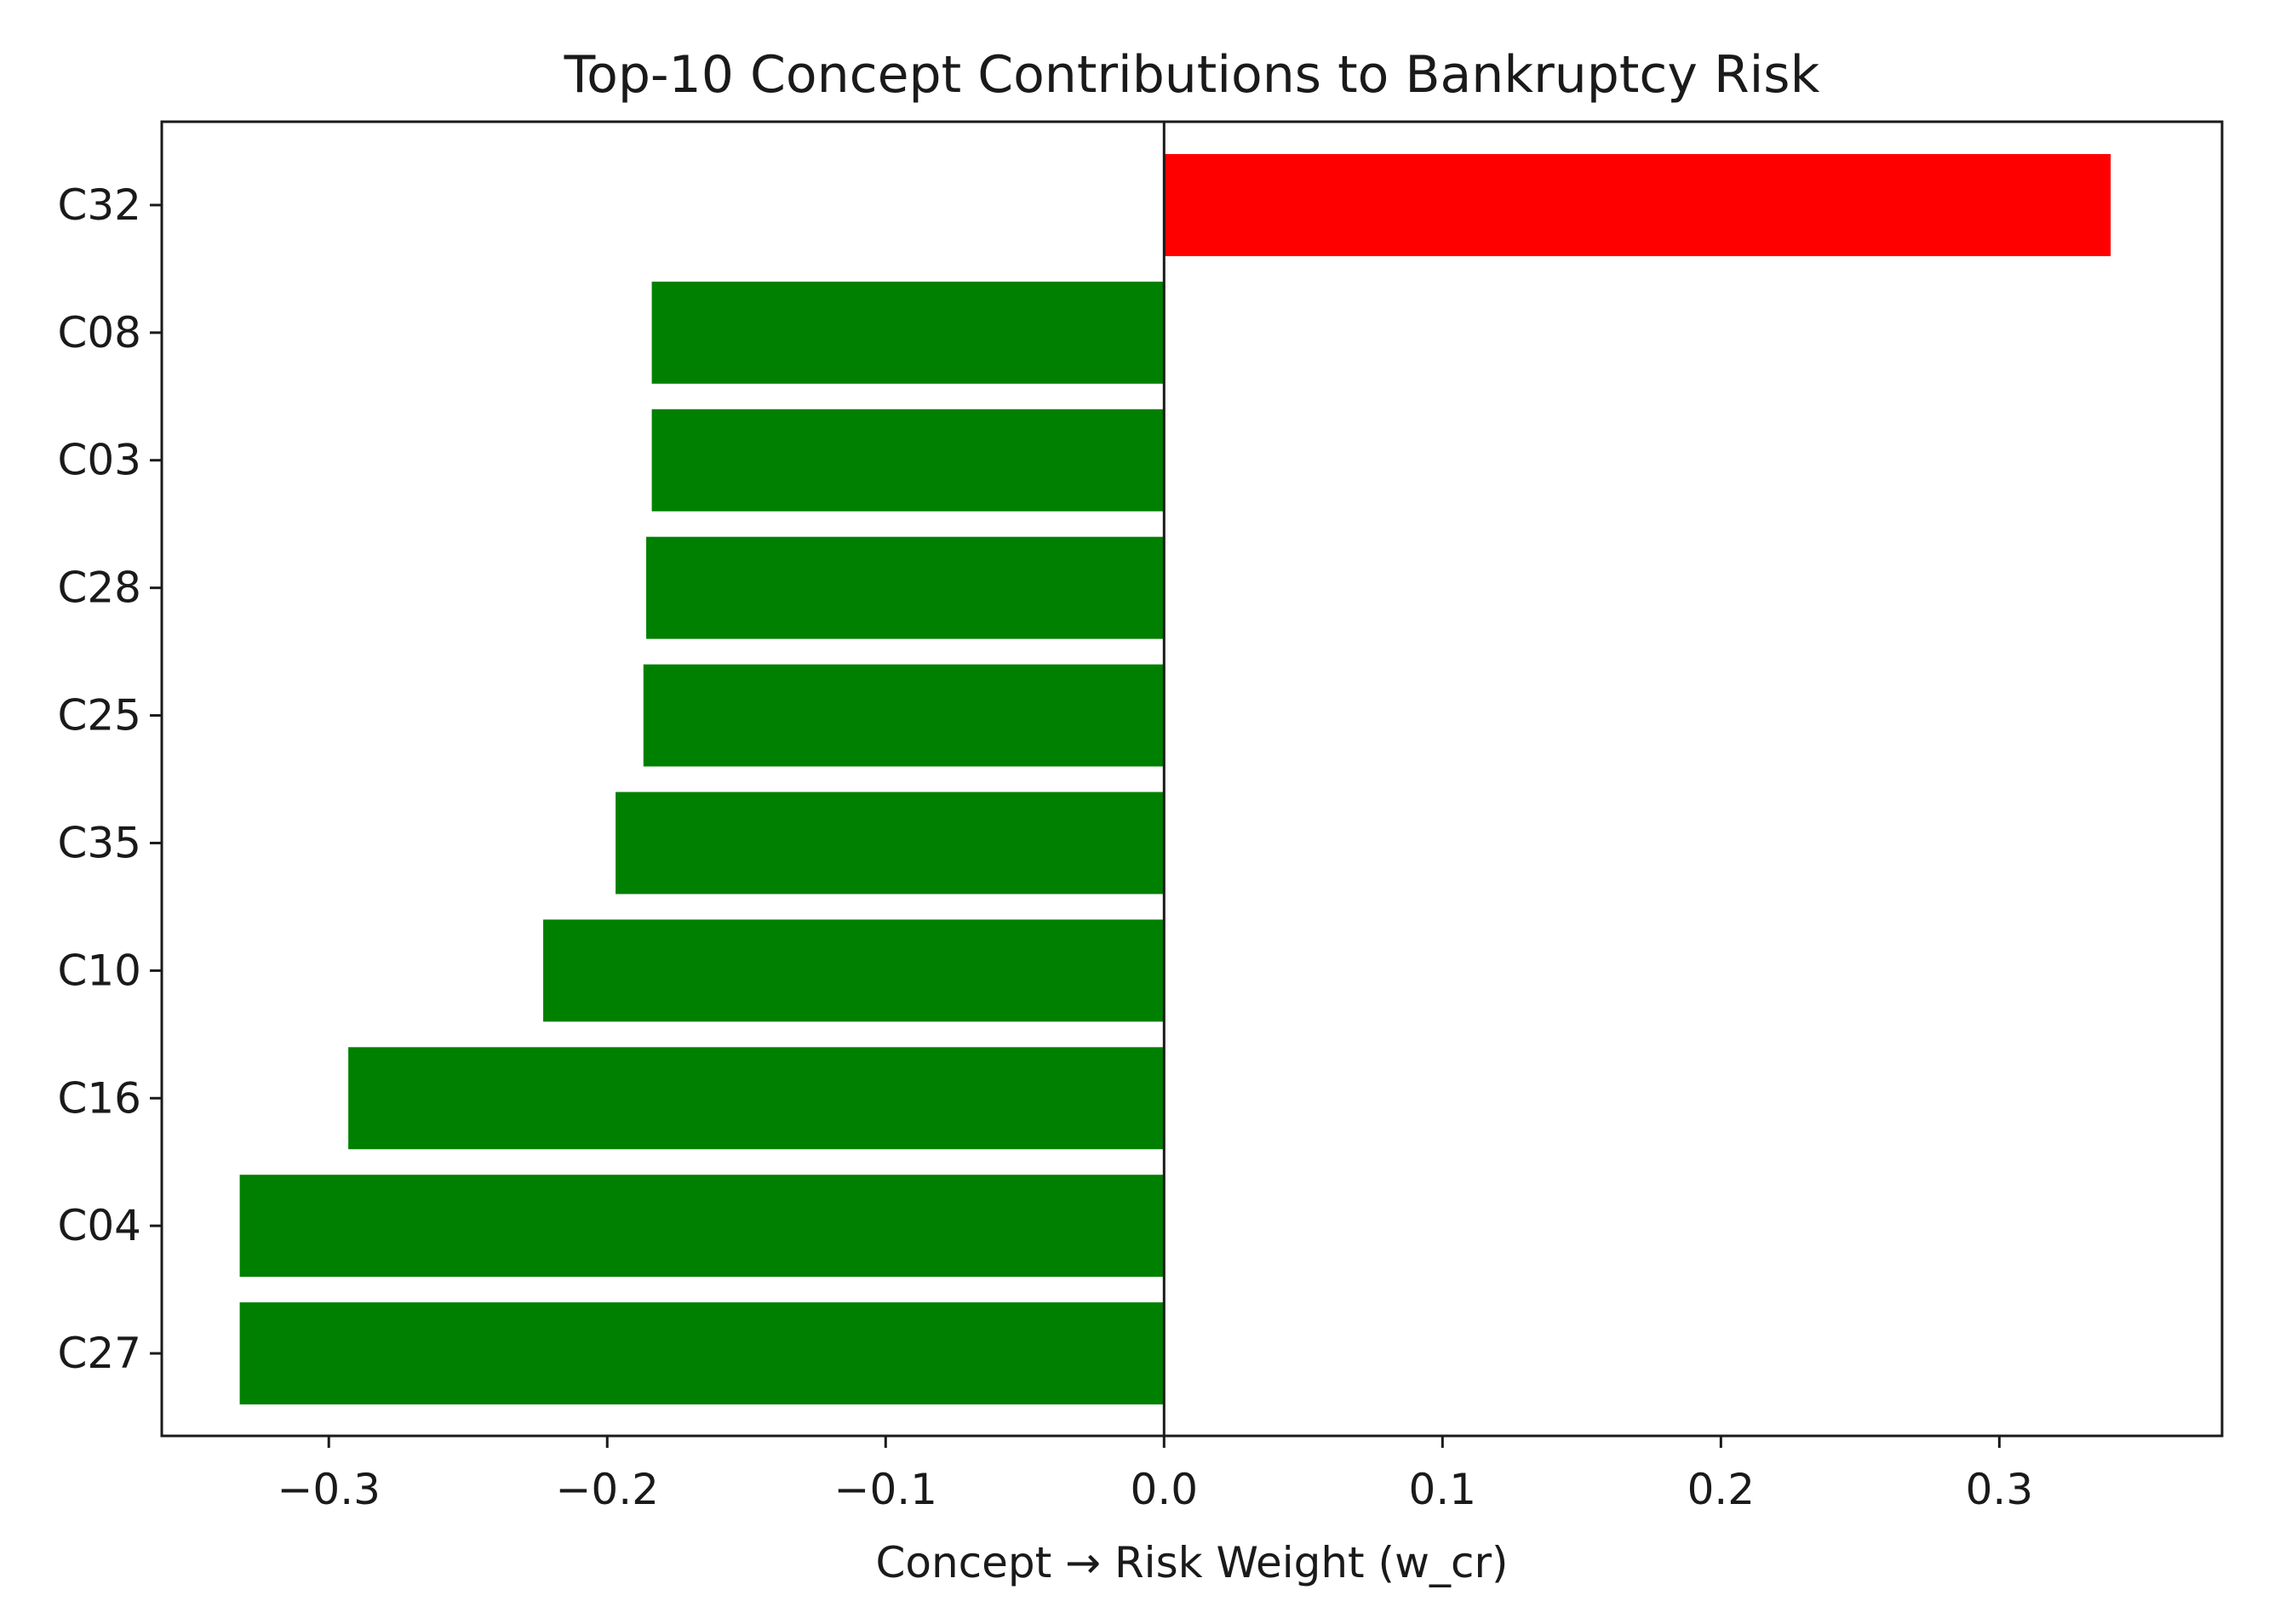  I want to click on bar-c32, so click(1637, 204).